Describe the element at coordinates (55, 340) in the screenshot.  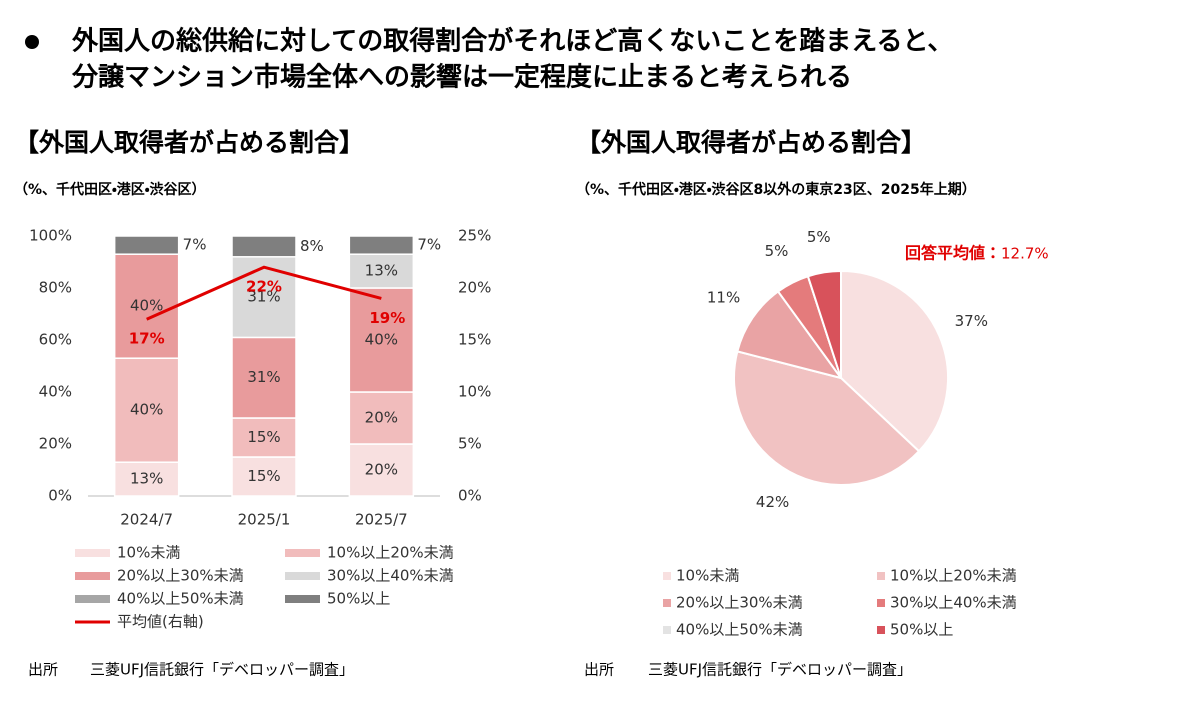
I see `y-tick-label: 60%` at that location.